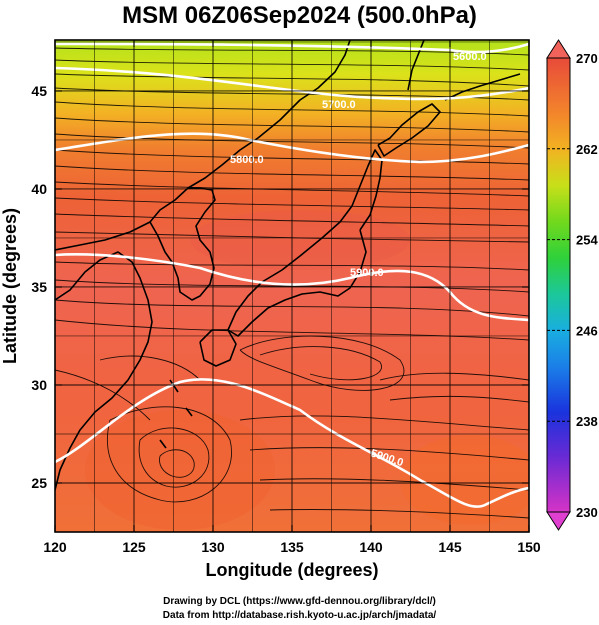 This screenshot has height=625, width=599. Describe the element at coordinates (55, 547) in the screenshot. I see `x-tick-label: 120` at that location.